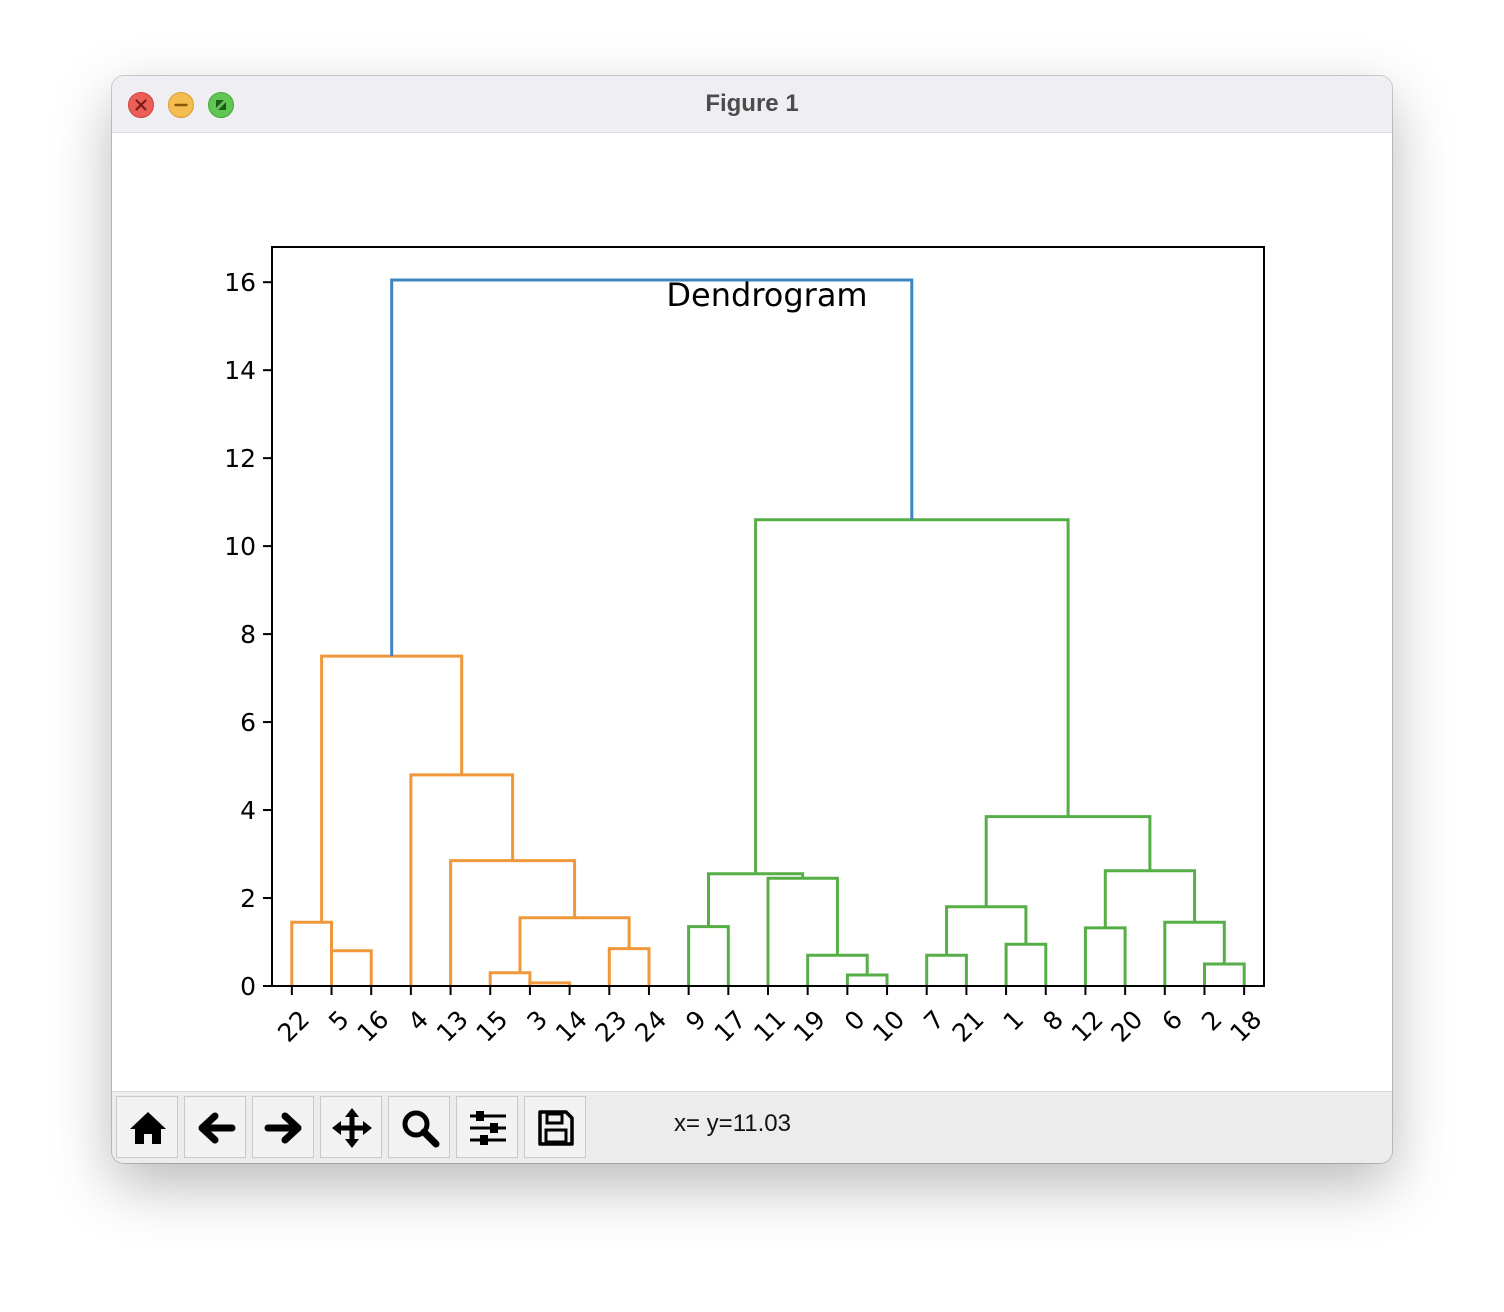  What do you see at coordinates (372, 1026) in the screenshot?
I see `leaf-label-16: 16` at bounding box center [372, 1026].